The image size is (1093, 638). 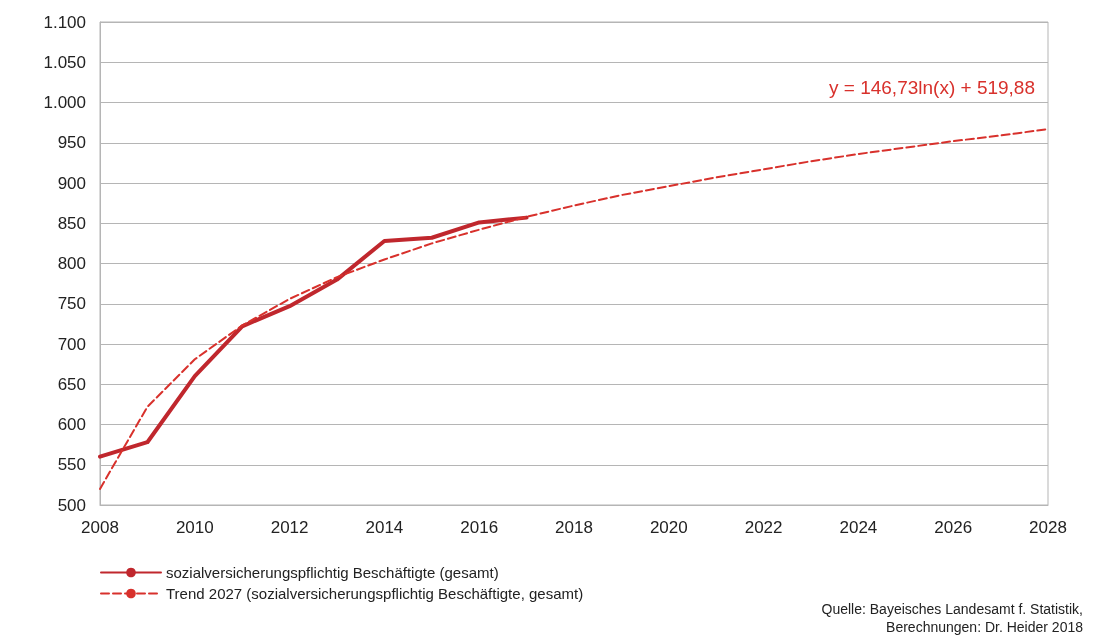 I want to click on y-tick-label: 550, so click(x=71, y=465).